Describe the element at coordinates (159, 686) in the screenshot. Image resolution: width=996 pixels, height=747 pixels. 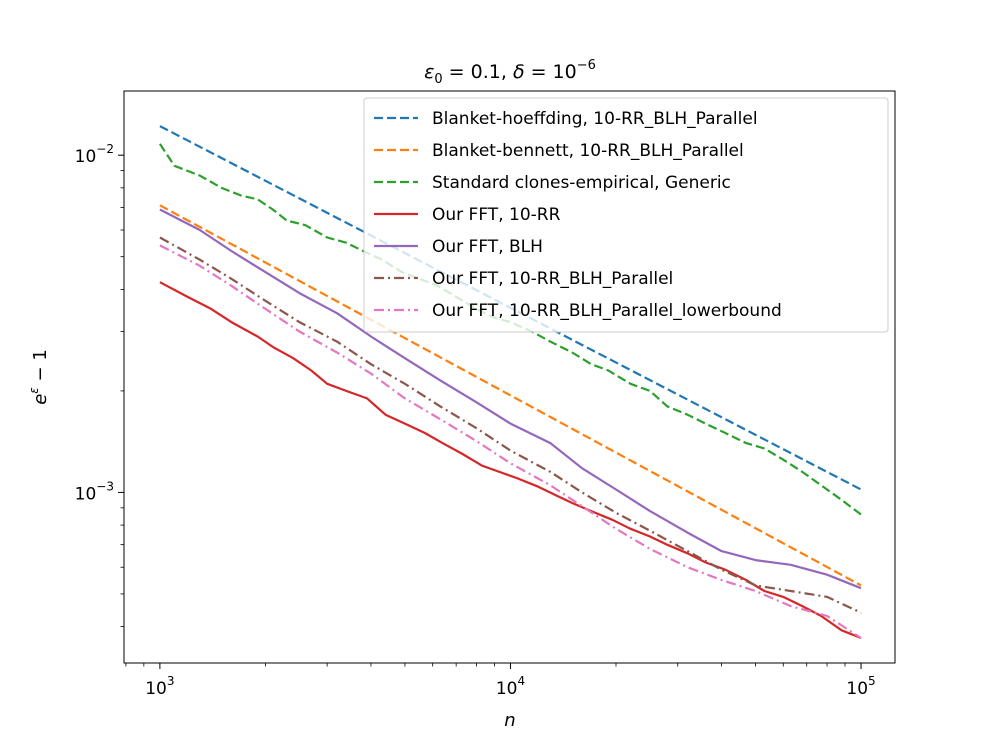
I see `x-tick-label: 10³` at that location.